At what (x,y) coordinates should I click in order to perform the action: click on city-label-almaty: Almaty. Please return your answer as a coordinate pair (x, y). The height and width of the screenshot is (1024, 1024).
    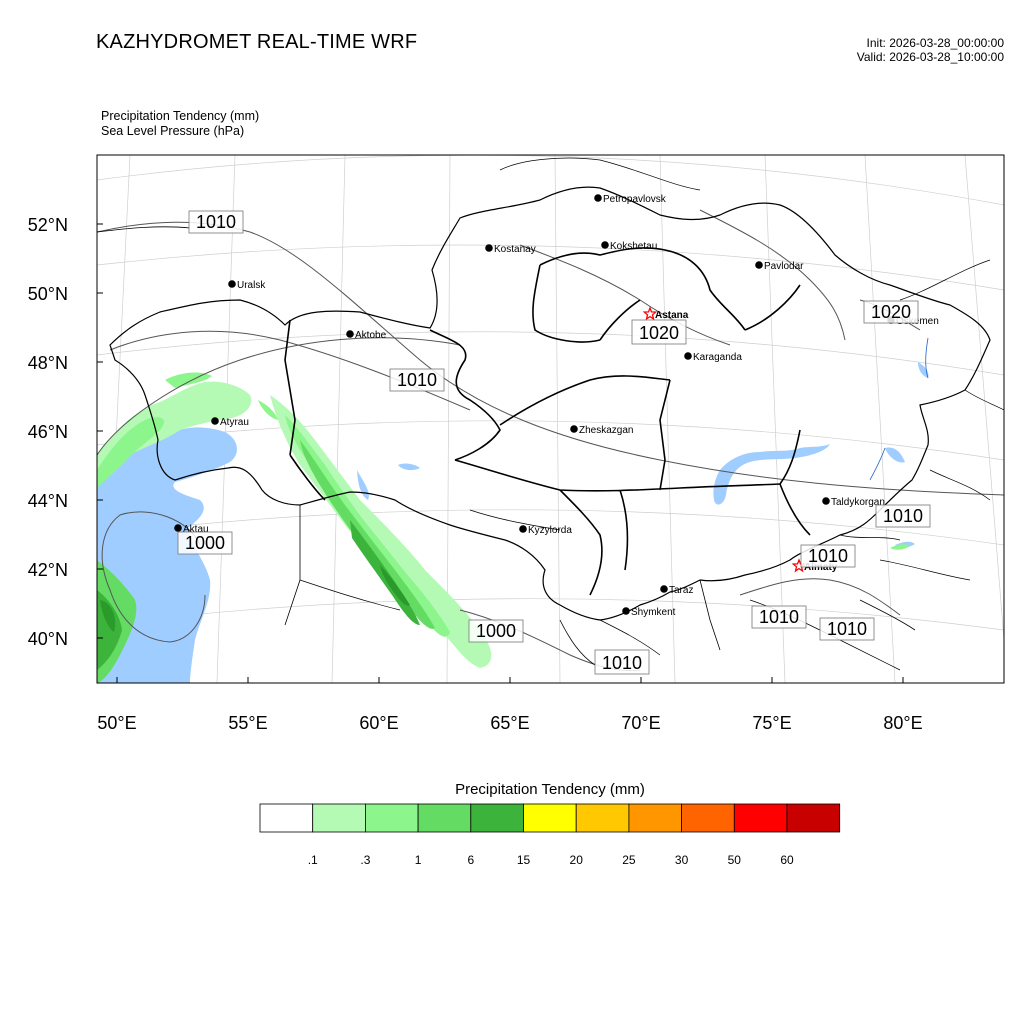
    Looking at the image, I should click on (821, 567).